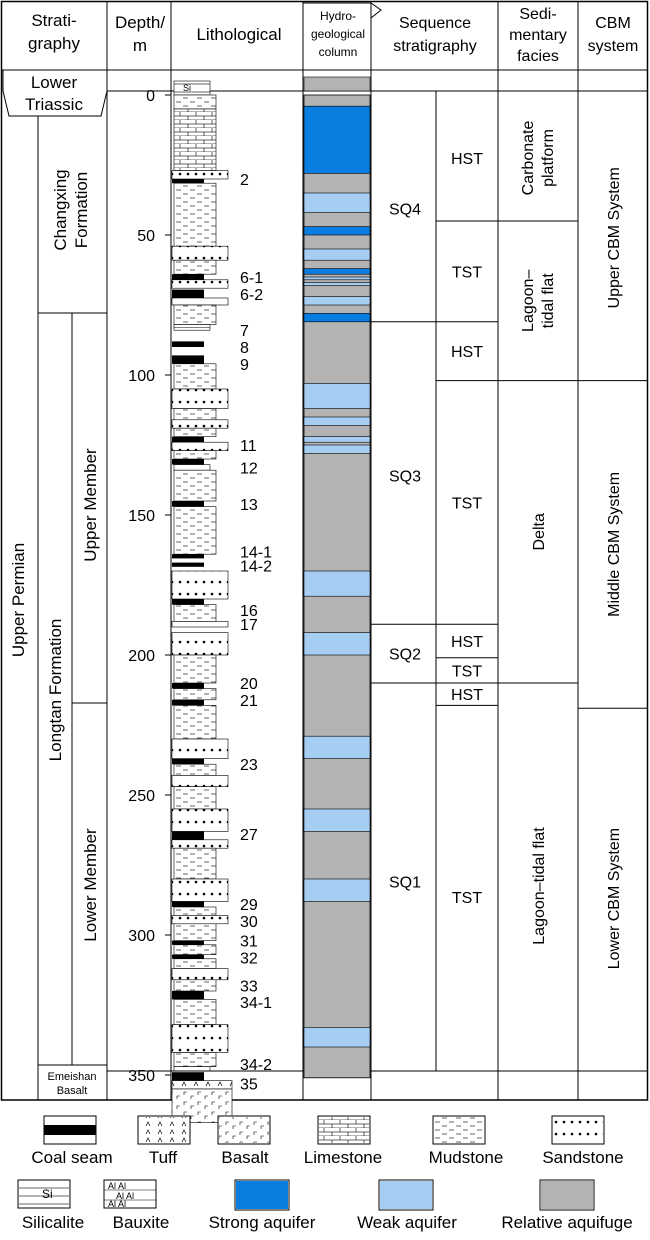 This screenshot has height=1240, width=650. What do you see at coordinates (54, 43) in the screenshot?
I see `header-stratigraphy-2: graphy` at bounding box center [54, 43].